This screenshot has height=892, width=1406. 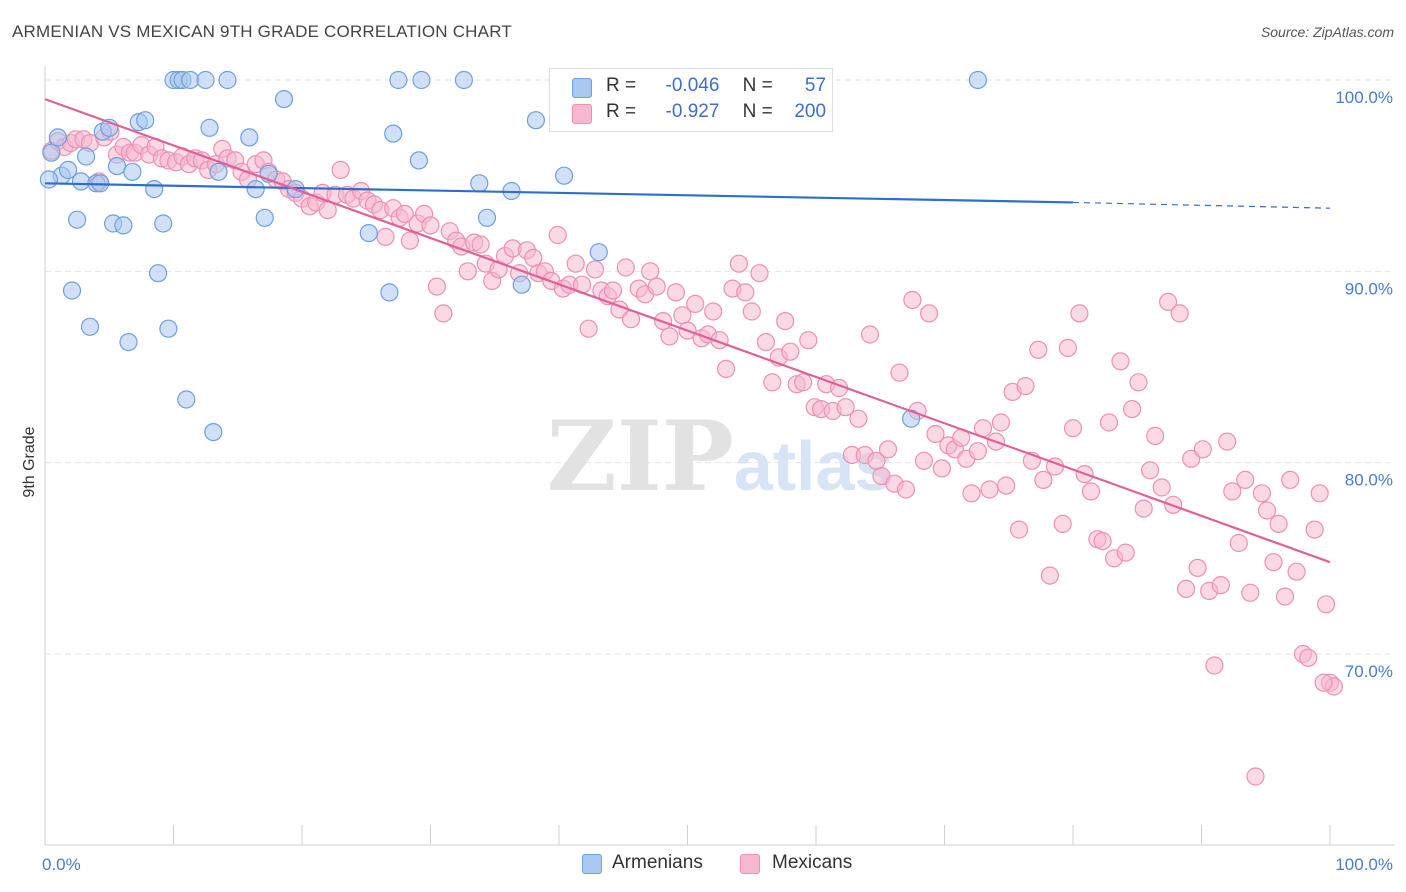 What do you see at coordinates (691, 100) in the screenshot?
I see `correlation-legend: R = -0.046 N = 57 R = -0.927 N = 200` at bounding box center [691, 100].